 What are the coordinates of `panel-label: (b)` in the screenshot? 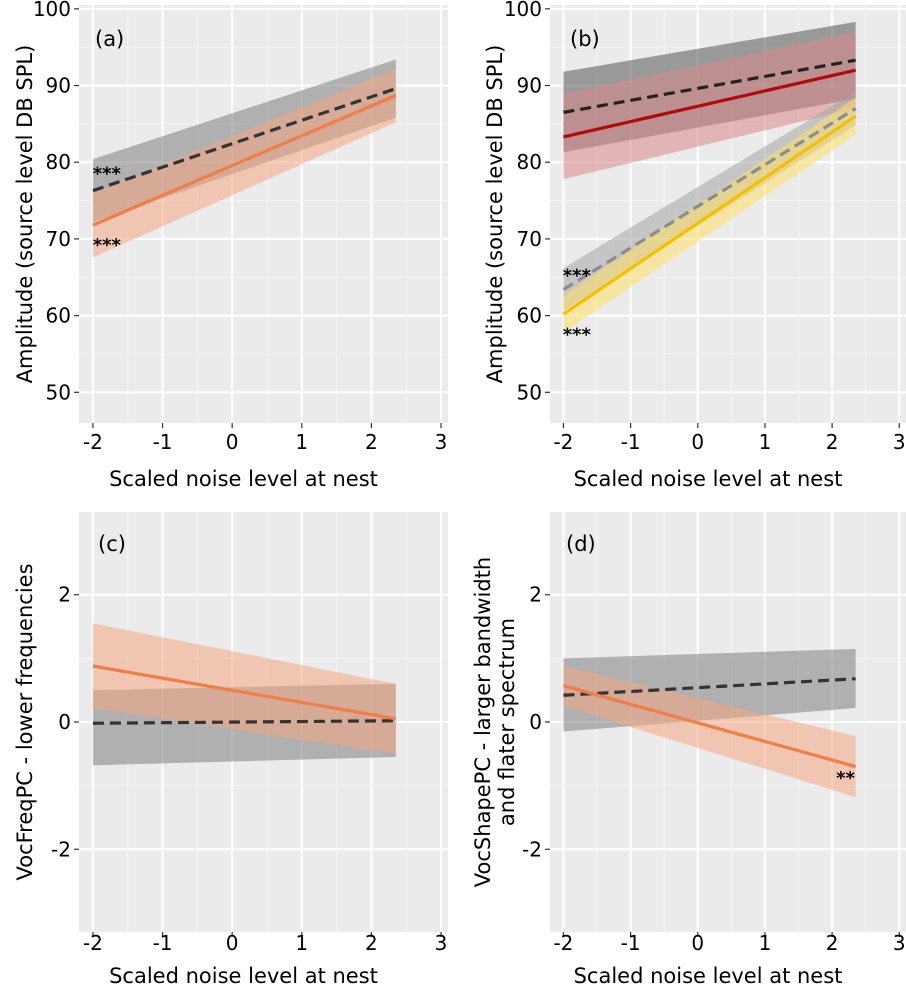 It's located at (585, 39).